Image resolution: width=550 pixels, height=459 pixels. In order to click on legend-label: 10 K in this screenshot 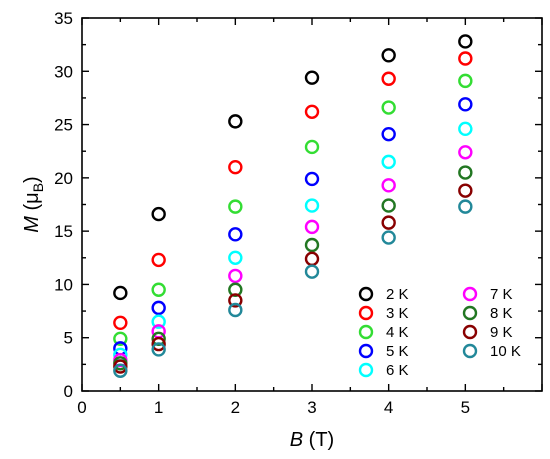, I will do `click(505, 351)`.